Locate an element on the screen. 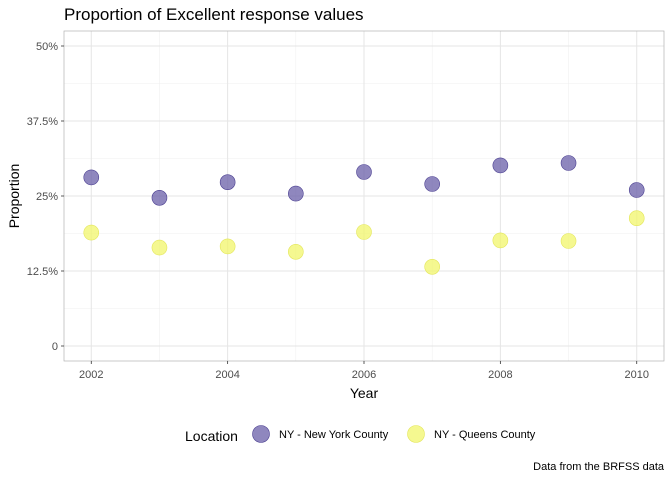 This screenshot has width=672, height=480. legend-swatch-queens is located at coordinates (416, 434).